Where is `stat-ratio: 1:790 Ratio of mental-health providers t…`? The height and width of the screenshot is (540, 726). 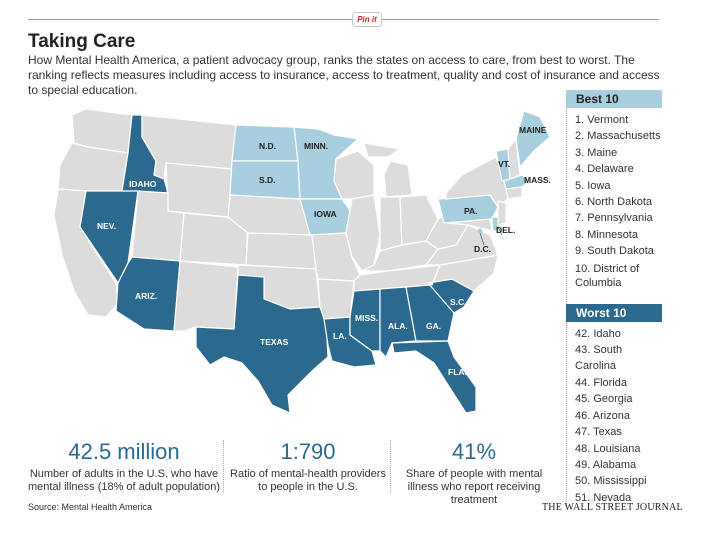 stat-ratio: 1:790 Ratio of mental-health providers t… is located at coordinates (308, 467).